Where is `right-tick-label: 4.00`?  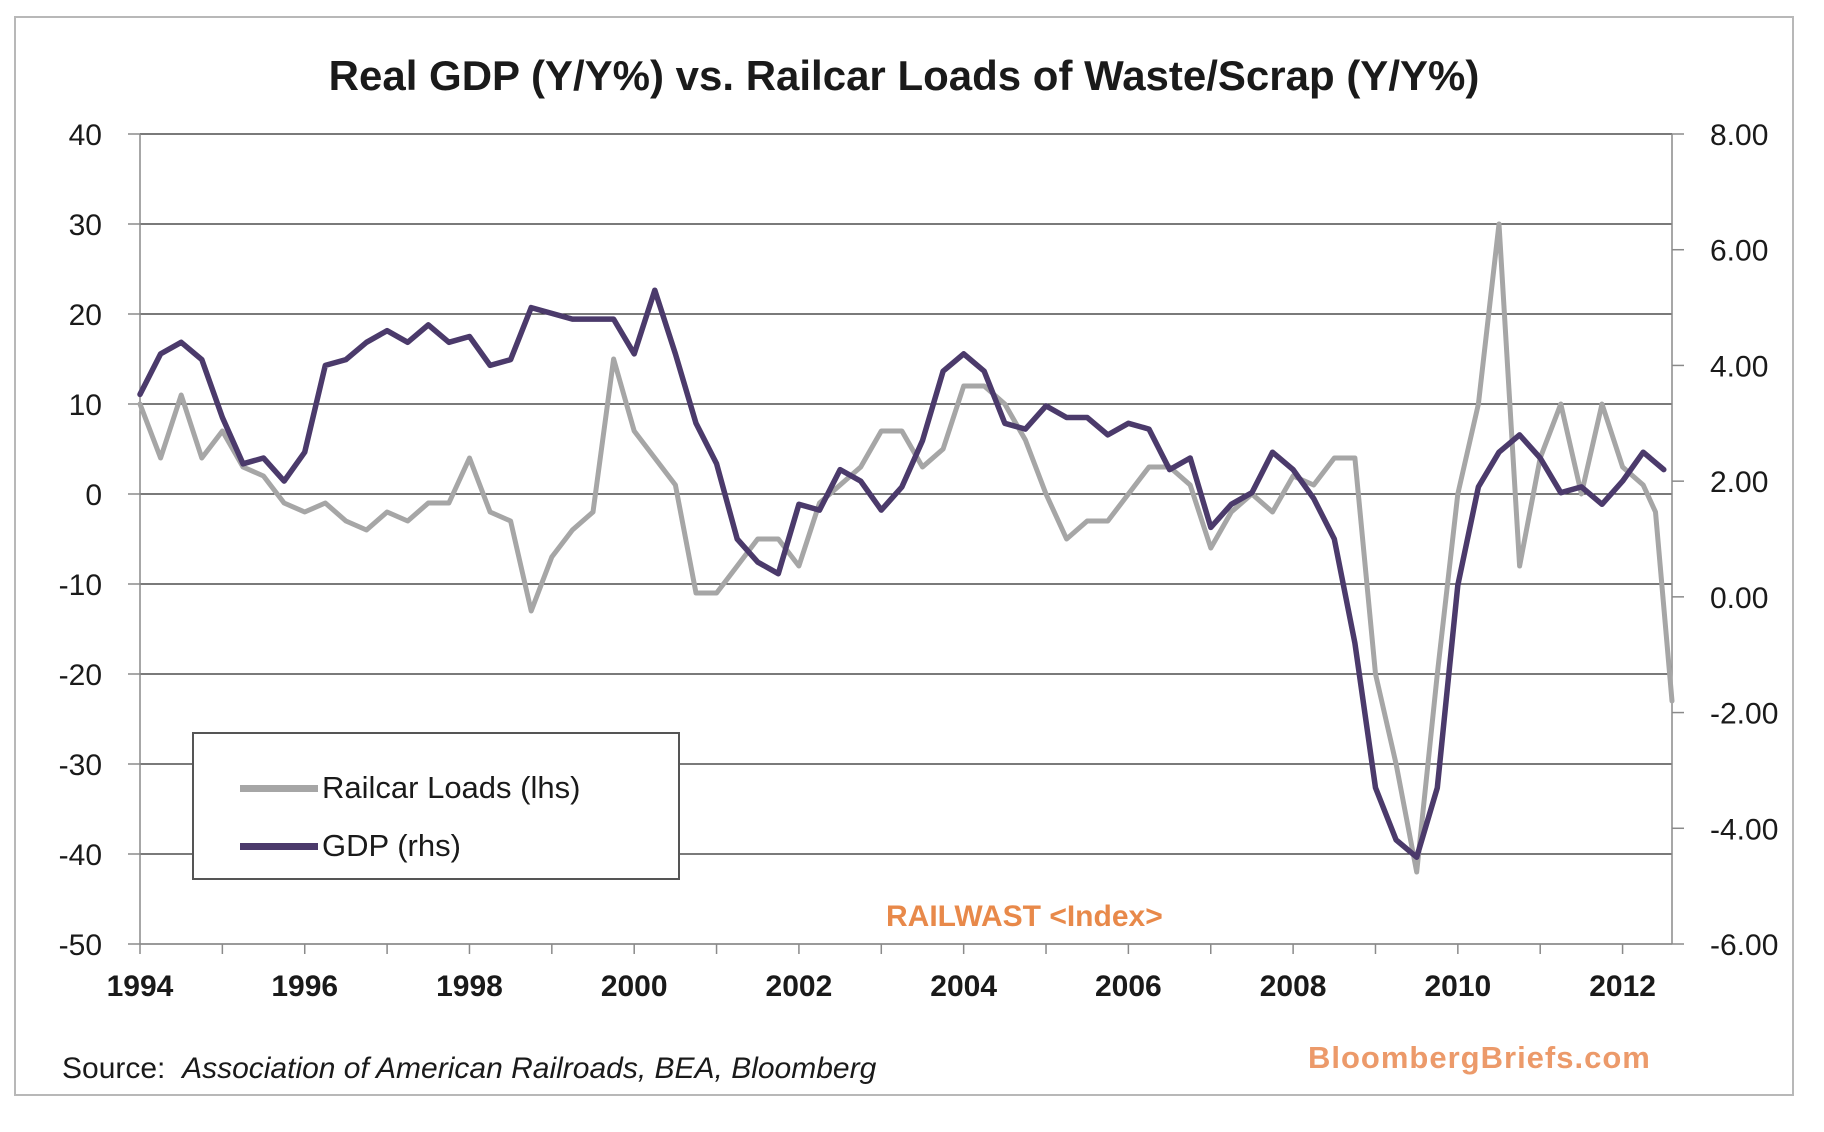
right-tick-label: 4.00 is located at coordinates (1739, 366).